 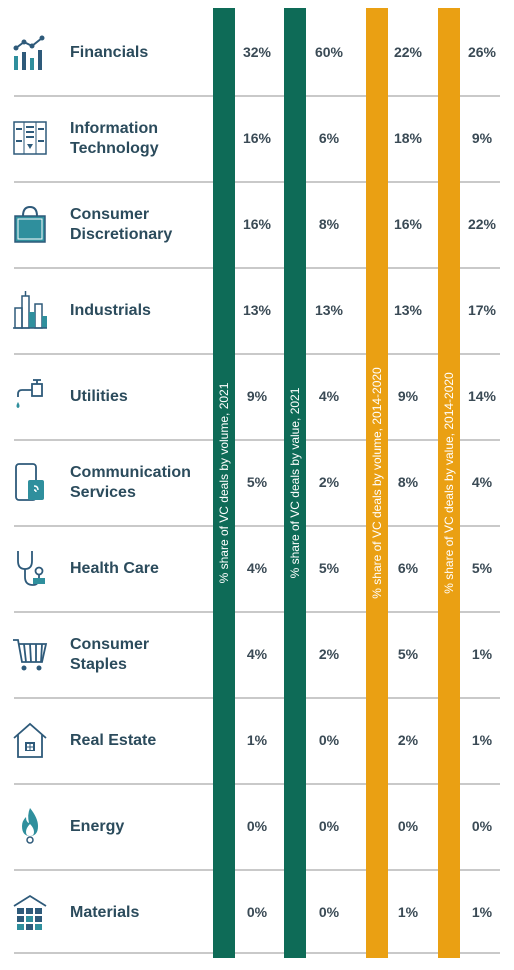 What do you see at coordinates (408, 138) in the screenshot?
I see `value-cell: 18%` at bounding box center [408, 138].